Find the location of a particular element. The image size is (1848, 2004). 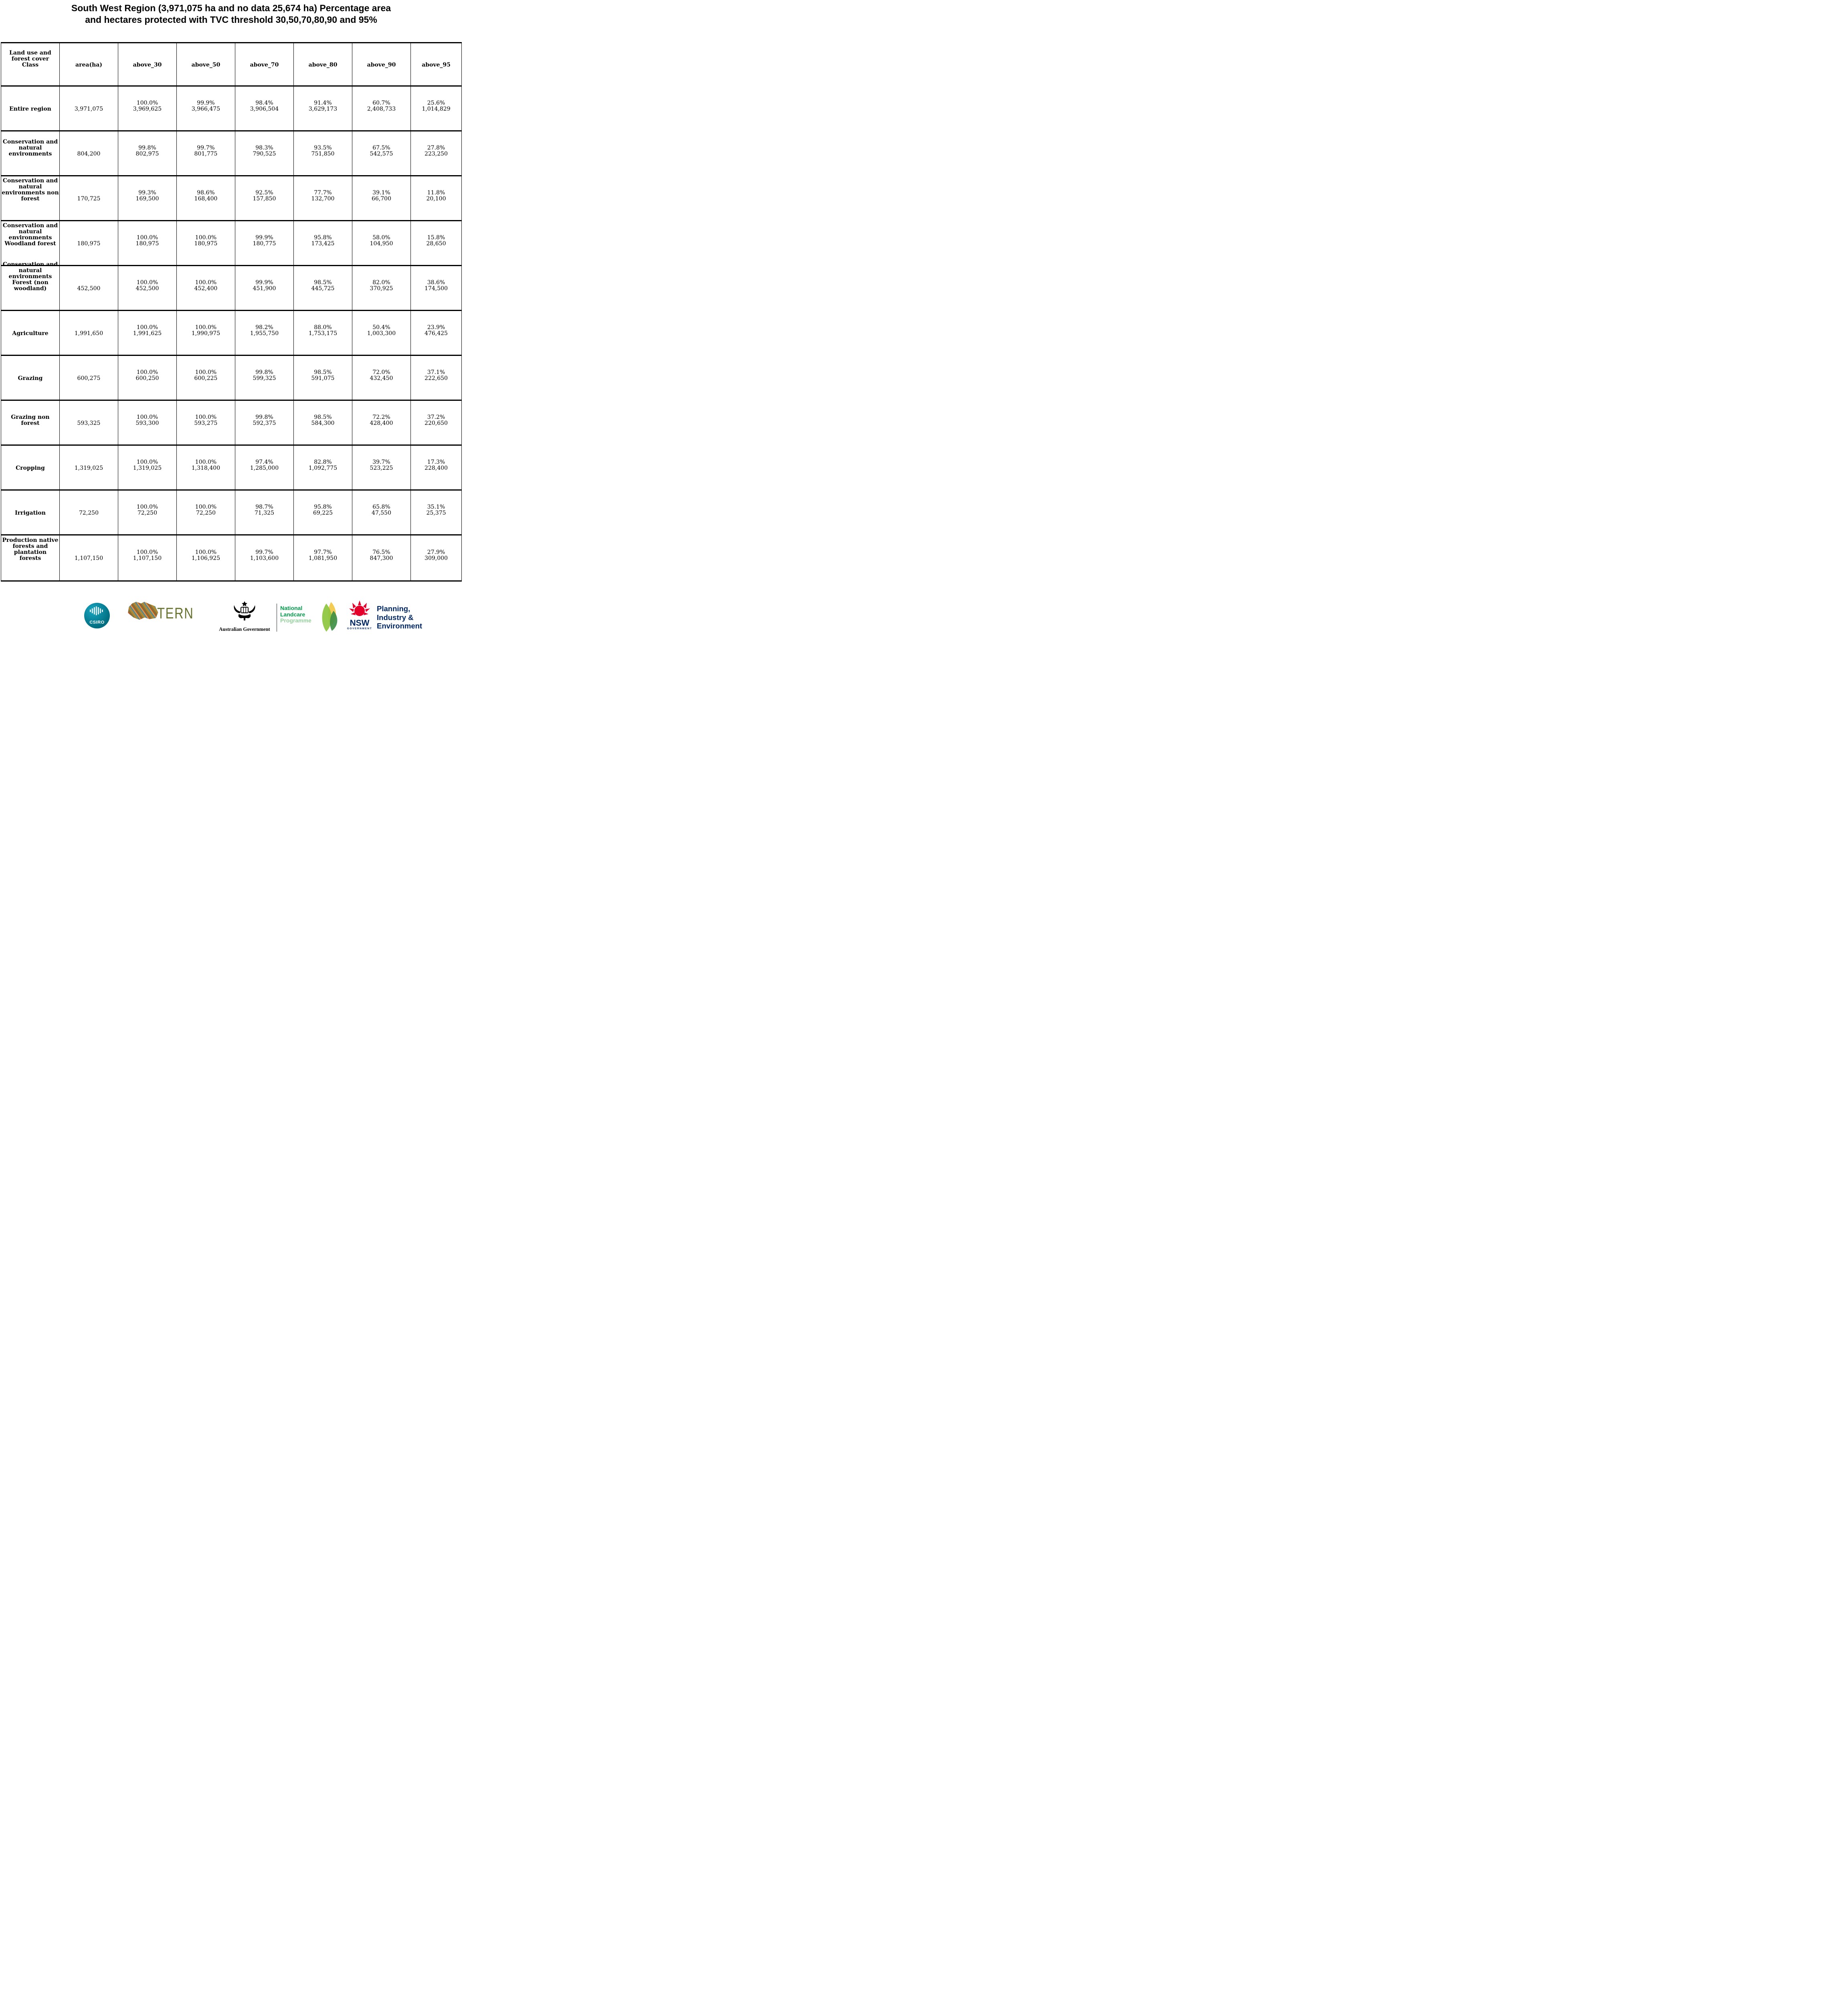

cell-value: 1,319,025 is located at coordinates (88, 468).